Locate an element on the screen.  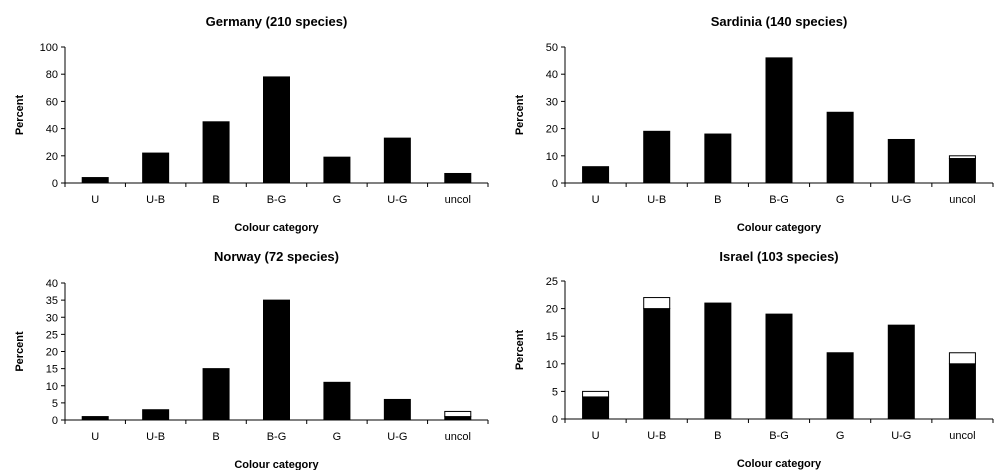
y-tick-label: 100 is located at coordinates (49, 48).